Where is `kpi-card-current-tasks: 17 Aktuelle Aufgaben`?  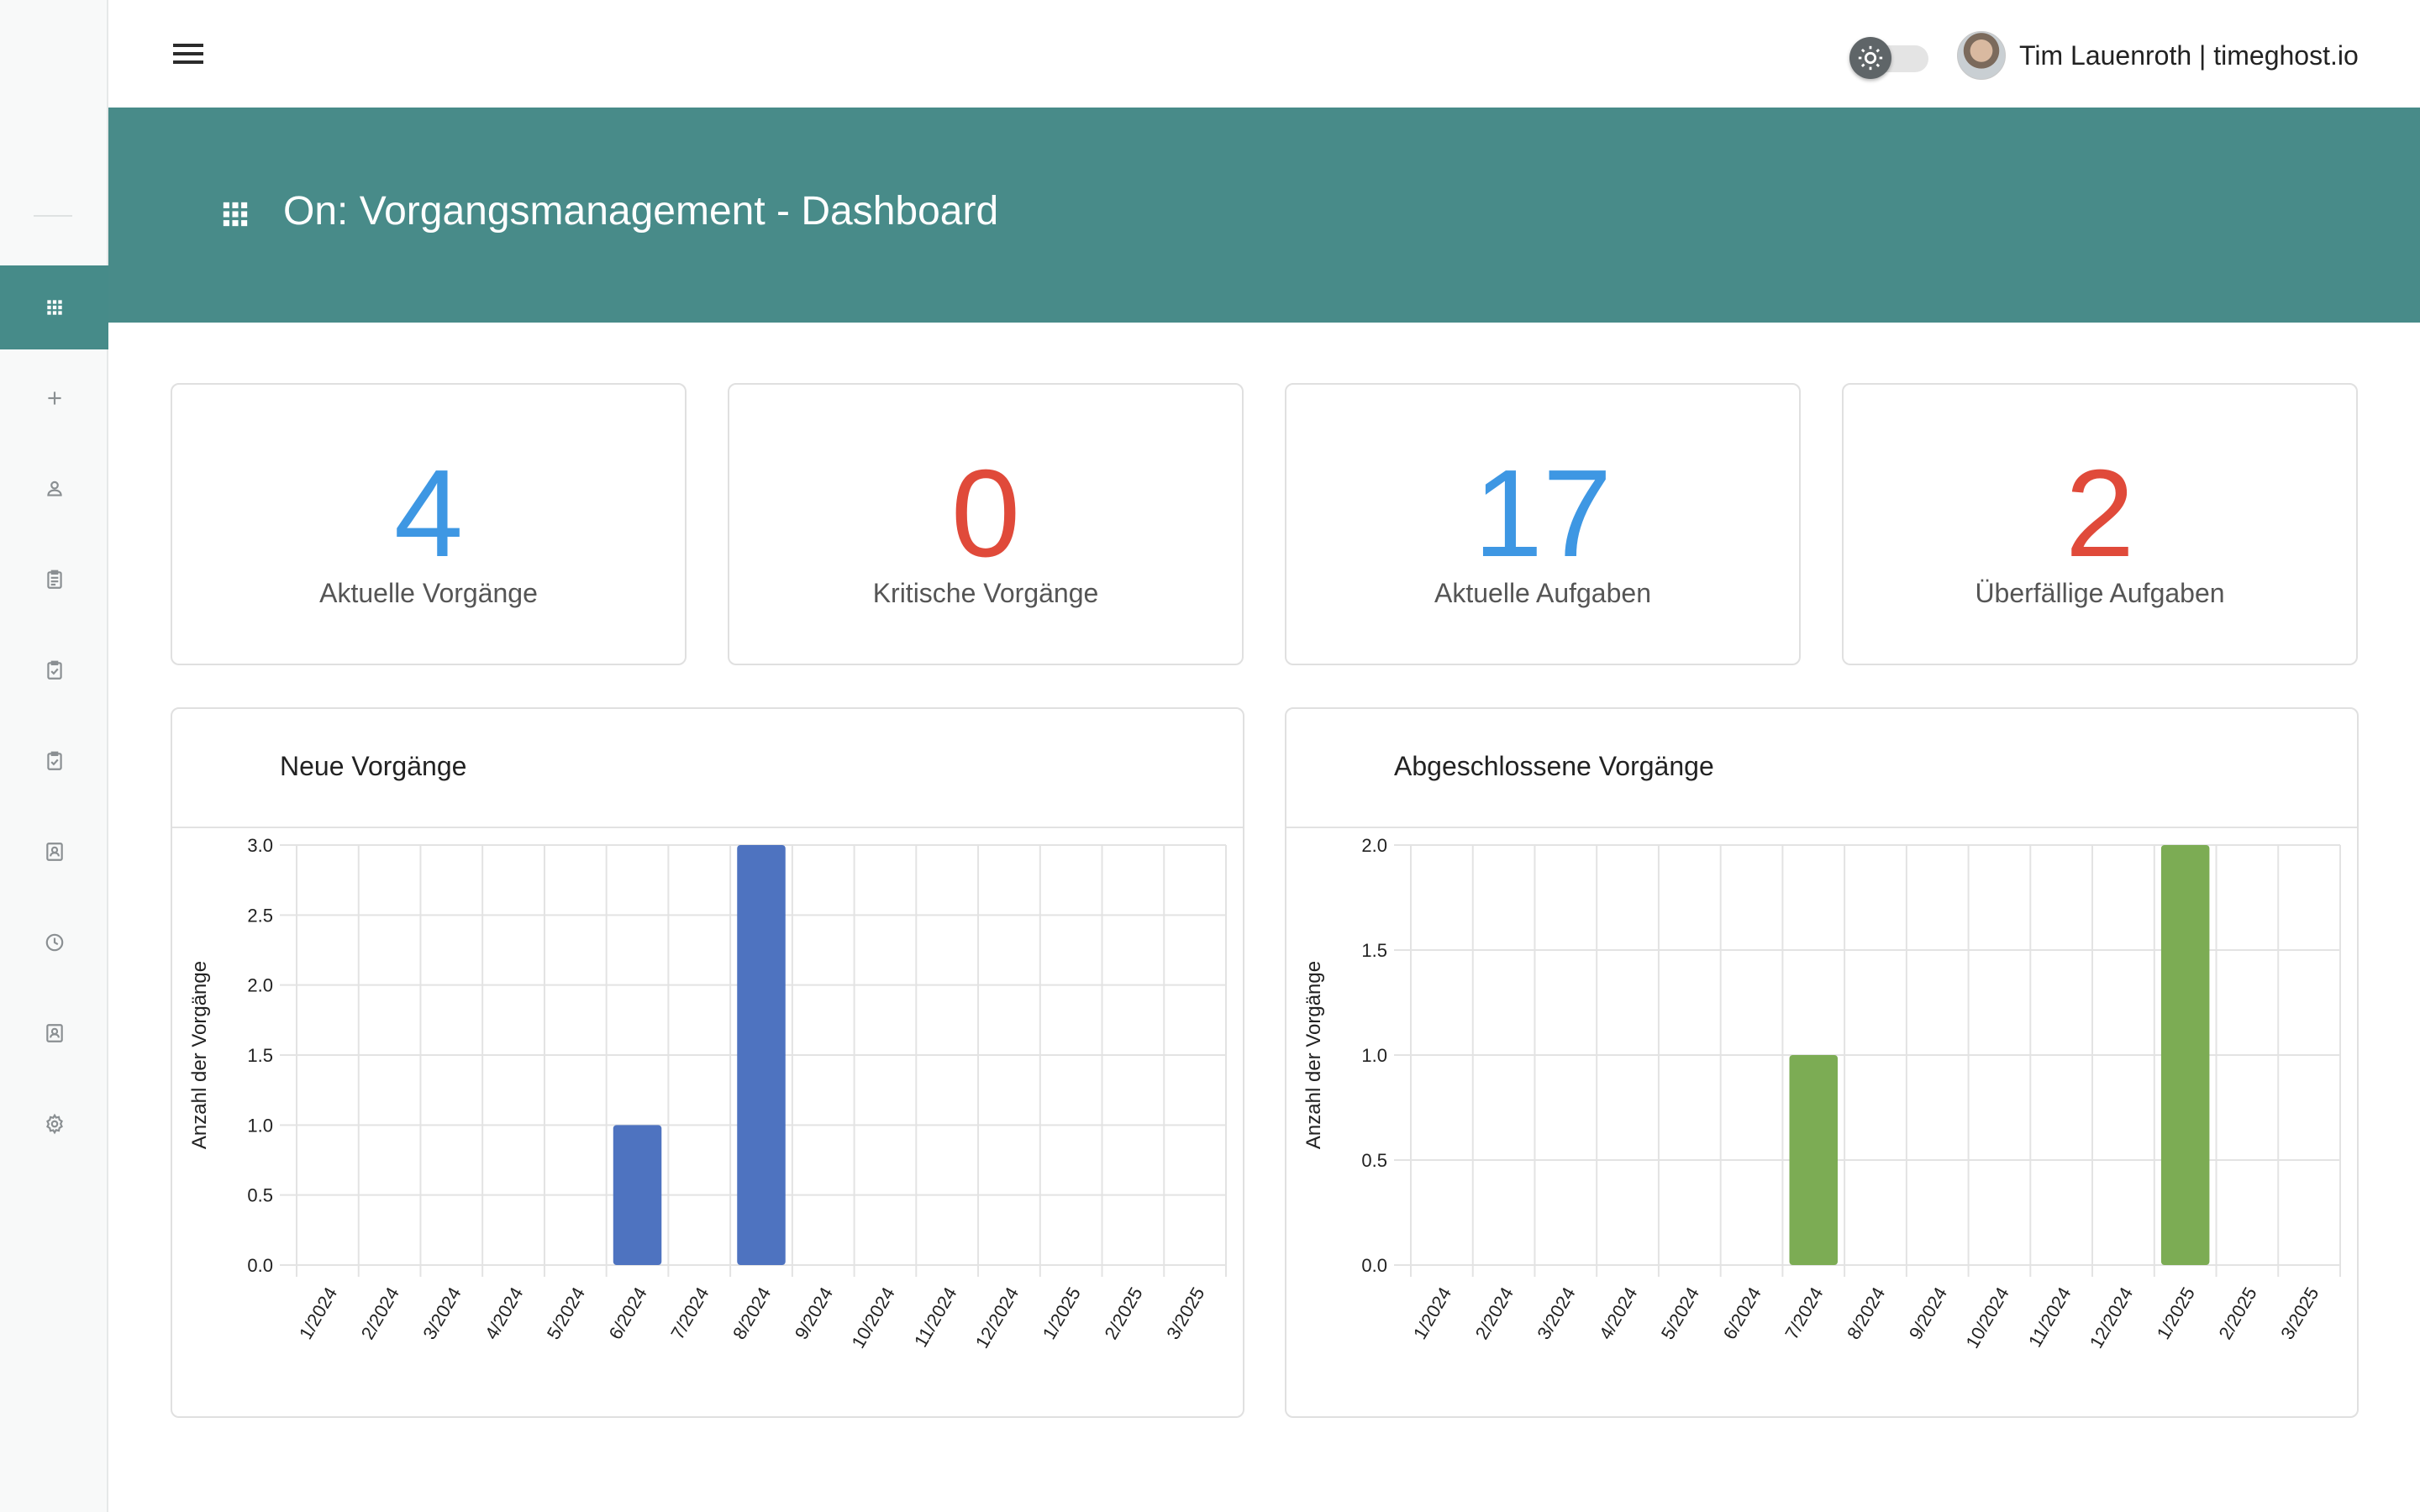
kpi-card-current-tasks: 17 Aktuelle Aufgaben is located at coordinates (1543, 524).